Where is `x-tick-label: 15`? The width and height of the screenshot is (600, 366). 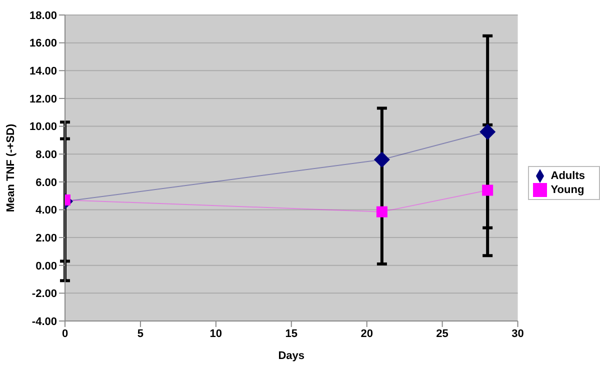
x-tick-label: 15 is located at coordinates (291, 334).